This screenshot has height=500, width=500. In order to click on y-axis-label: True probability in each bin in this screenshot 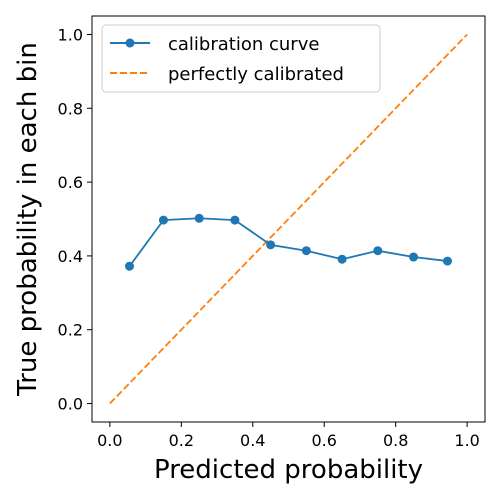, I will do `click(28, 219)`.